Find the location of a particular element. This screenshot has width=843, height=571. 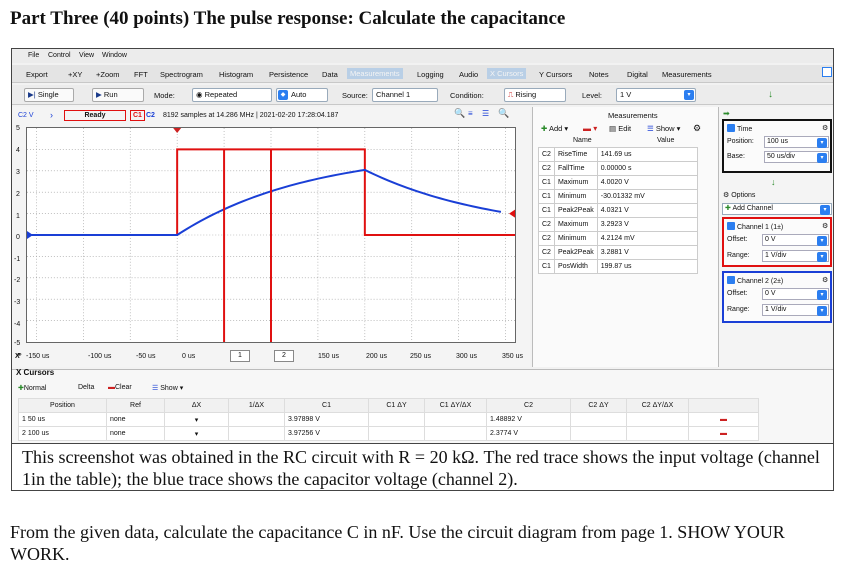

add-measurement-button: ✚ Add ▾ is located at coordinates (555, 128).